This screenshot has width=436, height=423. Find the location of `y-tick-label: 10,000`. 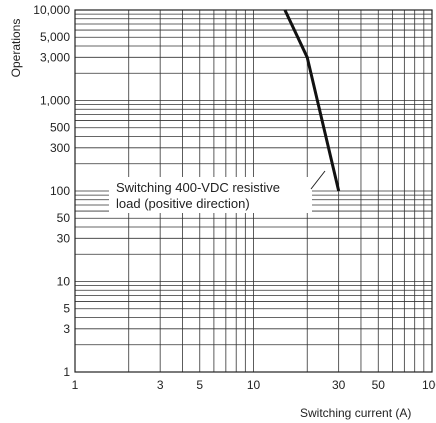

y-tick-label: 10,000 is located at coordinates (51, 10).